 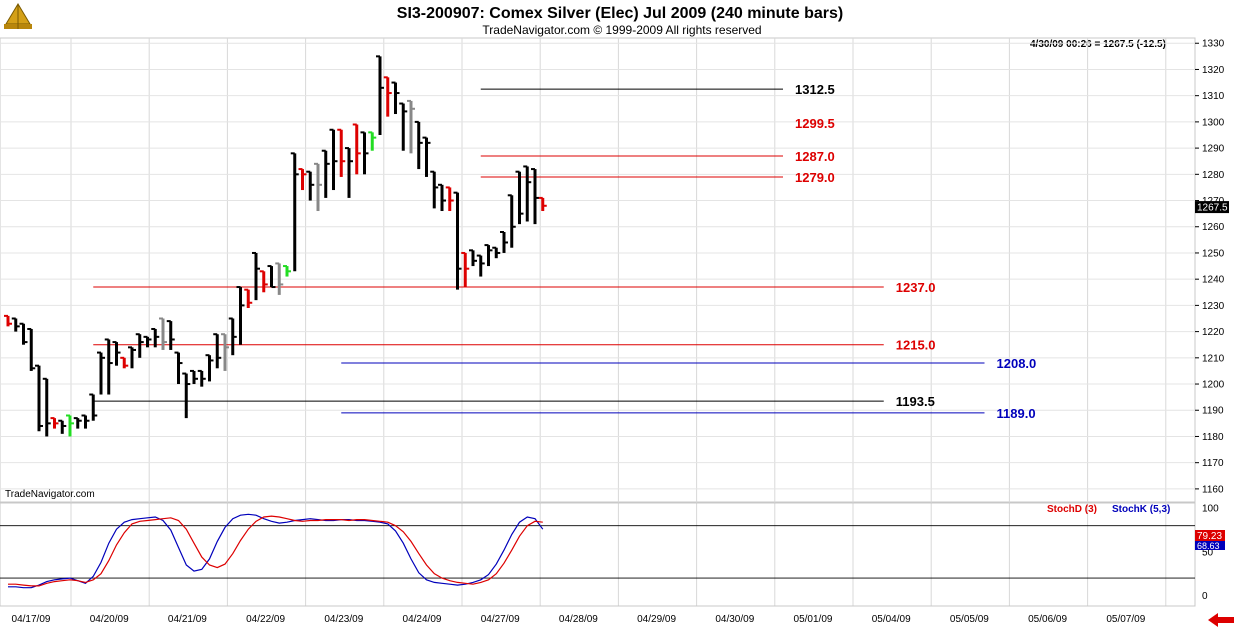 What do you see at coordinates (1205, 596) in the screenshot?
I see `stoch-tick-label: 0` at bounding box center [1205, 596].